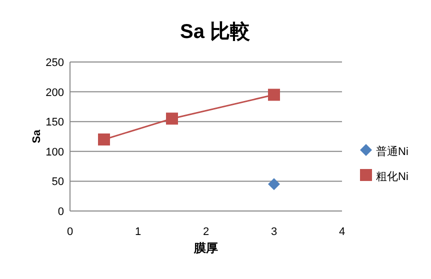 The width and height of the screenshot is (431, 279). What do you see at coordinates (216, 32) in the screenshot?
I see `chart-title: Sa 比較` at bounding box center [216, 32].